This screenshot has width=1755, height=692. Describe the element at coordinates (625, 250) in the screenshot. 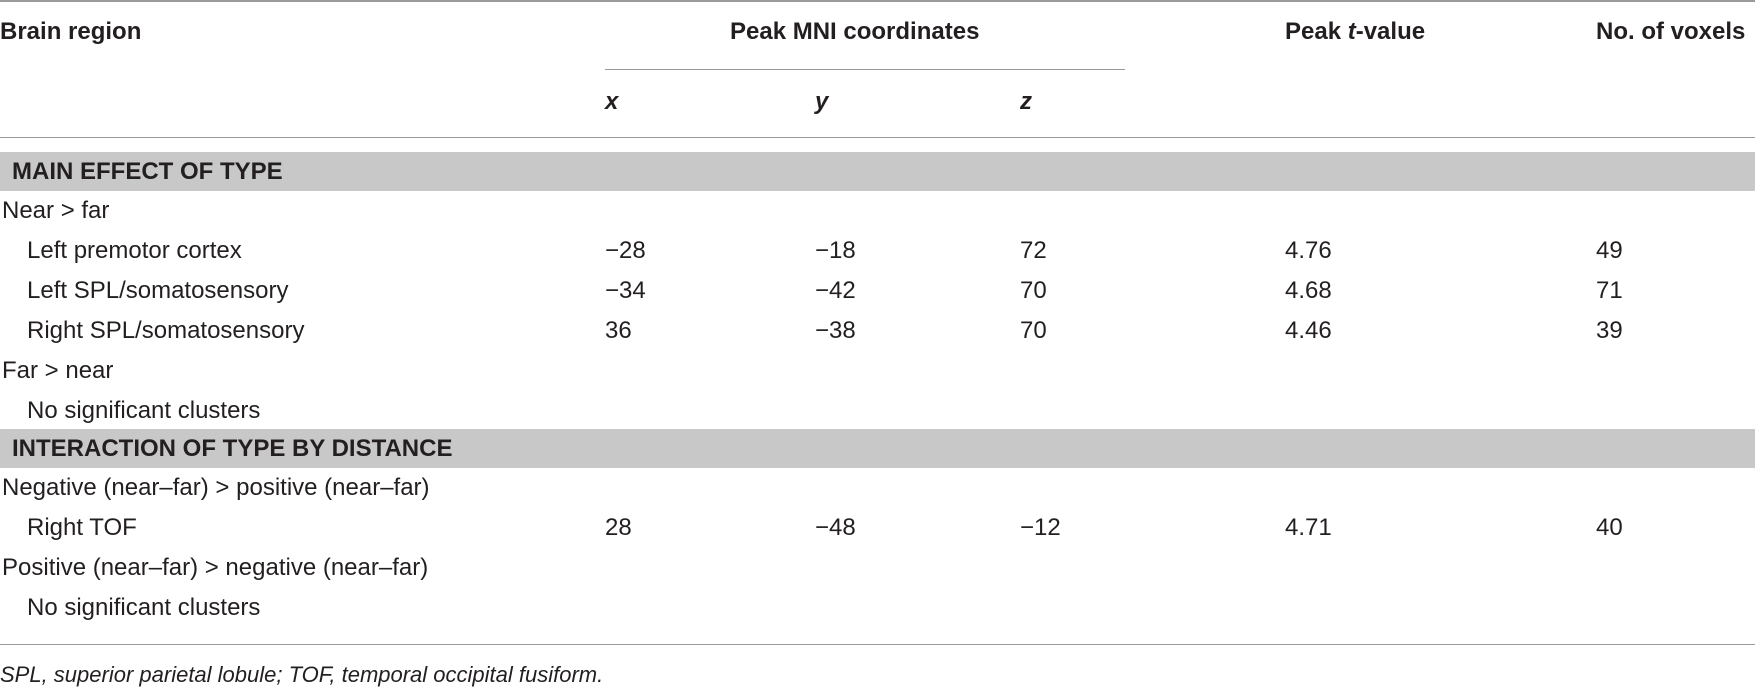

I see `cell-x: −28` at that location.